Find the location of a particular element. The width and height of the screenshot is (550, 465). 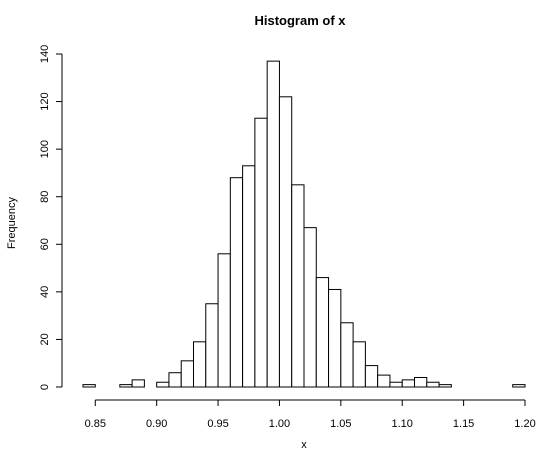

x-tick-label: 0.90 is located at coordinates (156, 424).